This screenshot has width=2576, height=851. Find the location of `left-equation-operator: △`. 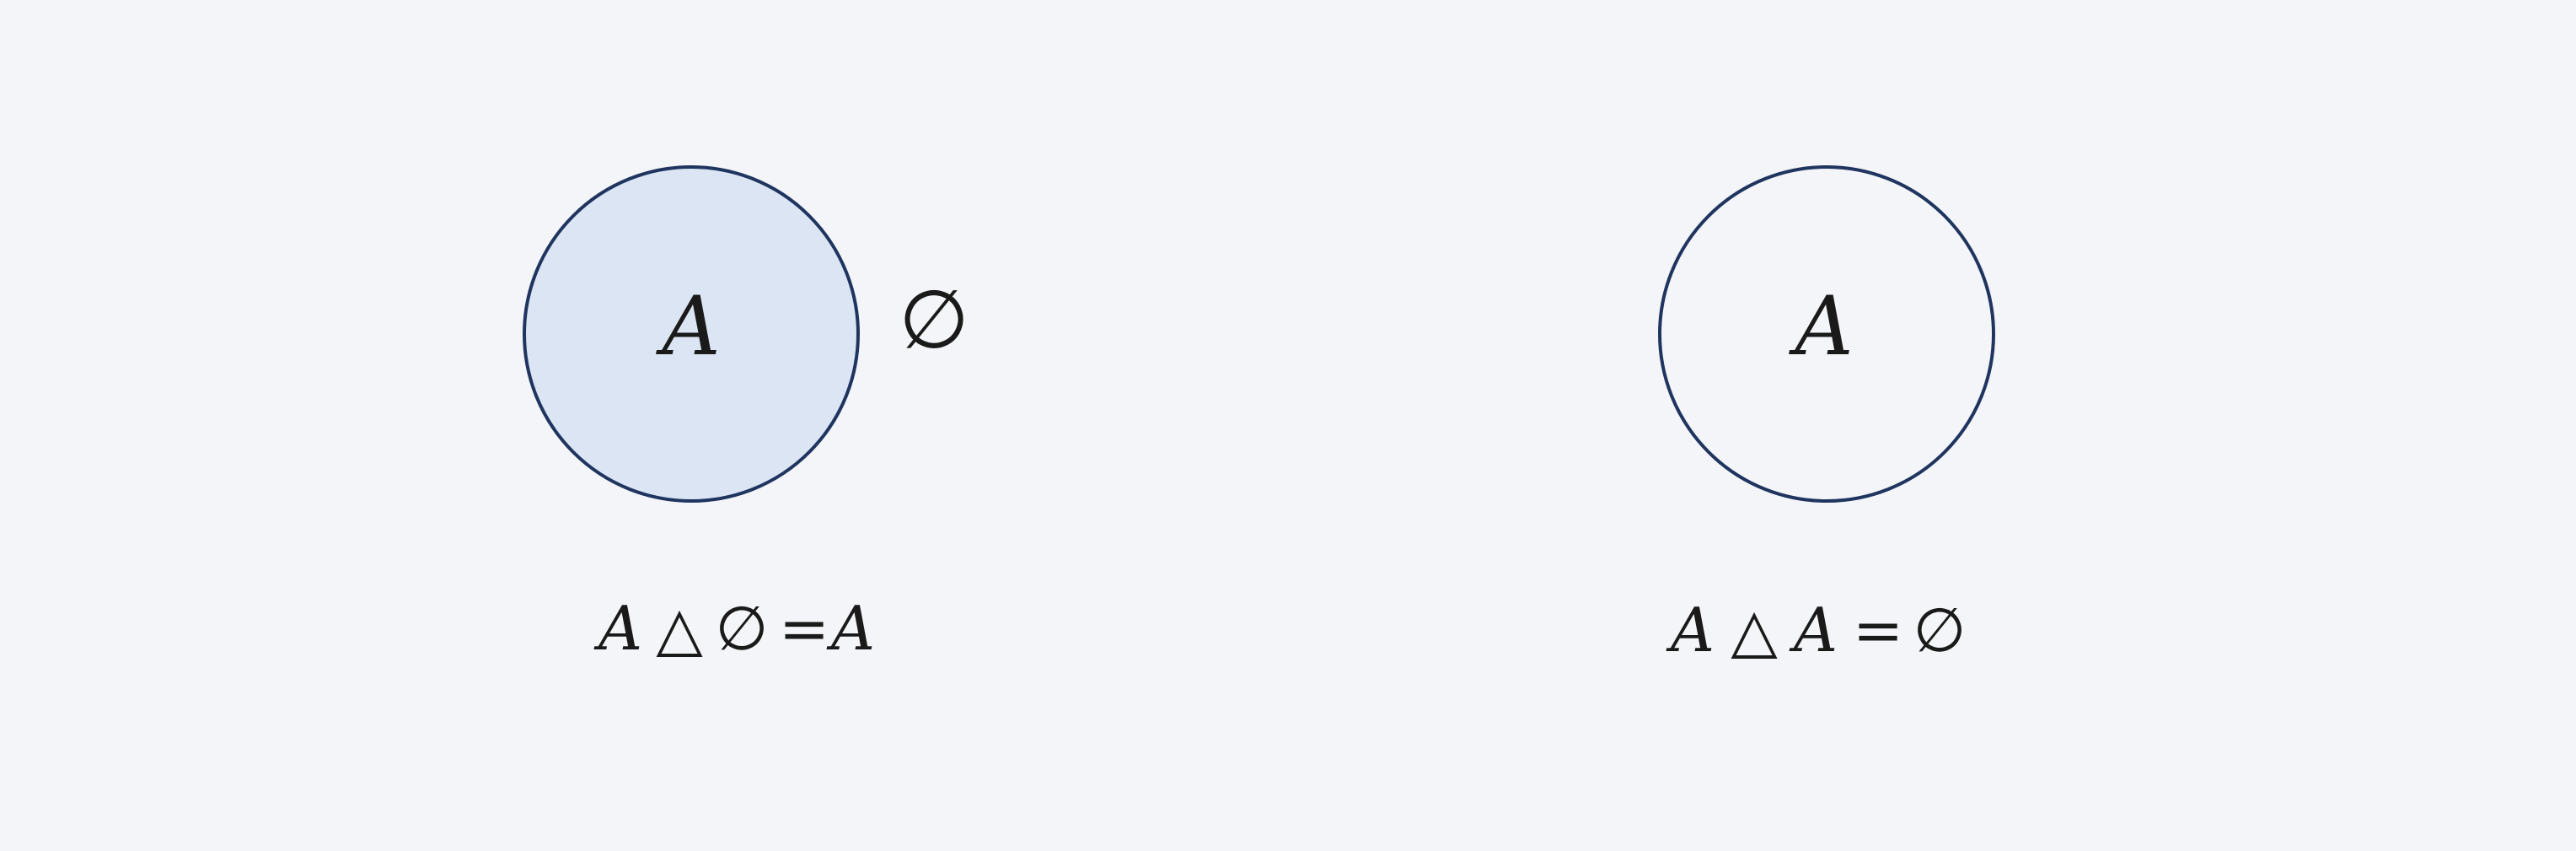

left-equation-operator: △ is located at coordinates (679, 629).